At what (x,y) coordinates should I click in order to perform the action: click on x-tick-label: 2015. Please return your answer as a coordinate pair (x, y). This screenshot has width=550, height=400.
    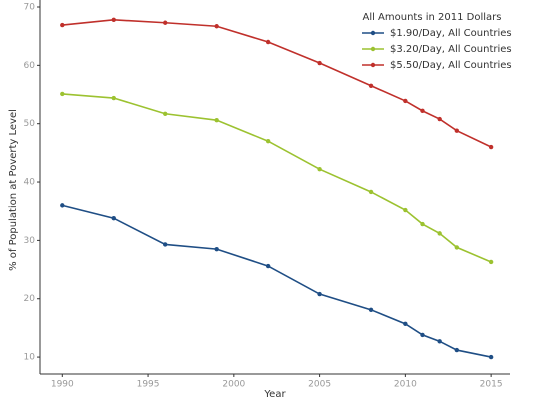
    Looking at the image, I should click on (491, 385).